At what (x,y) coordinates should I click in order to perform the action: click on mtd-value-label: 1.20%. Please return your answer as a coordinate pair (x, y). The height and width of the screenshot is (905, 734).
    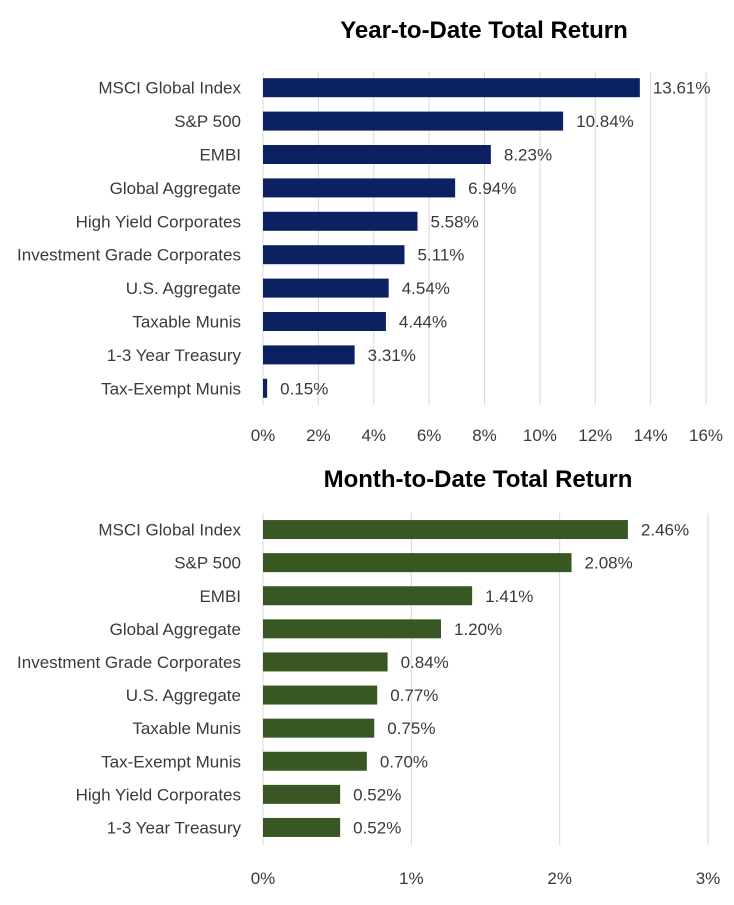
    Looking at the image, I should click on (478, 629).